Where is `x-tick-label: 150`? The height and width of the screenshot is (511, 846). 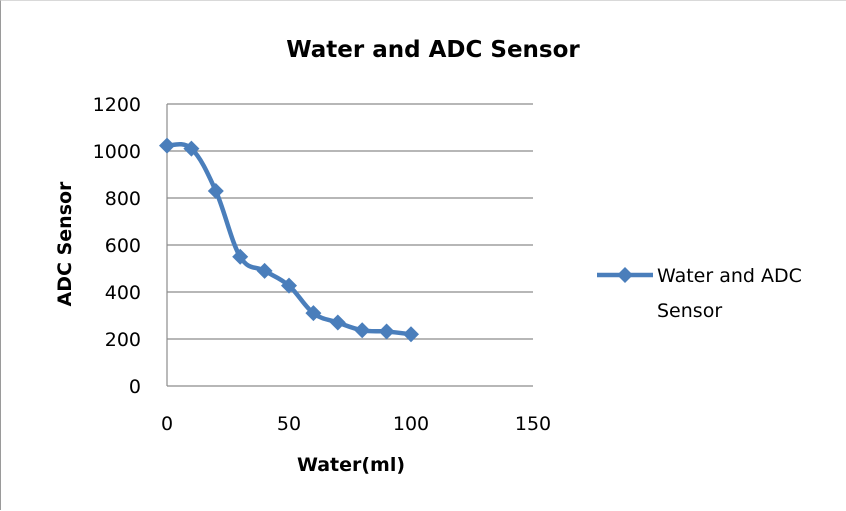
x-tick-label: 150 is located at coordinates (533, 424).